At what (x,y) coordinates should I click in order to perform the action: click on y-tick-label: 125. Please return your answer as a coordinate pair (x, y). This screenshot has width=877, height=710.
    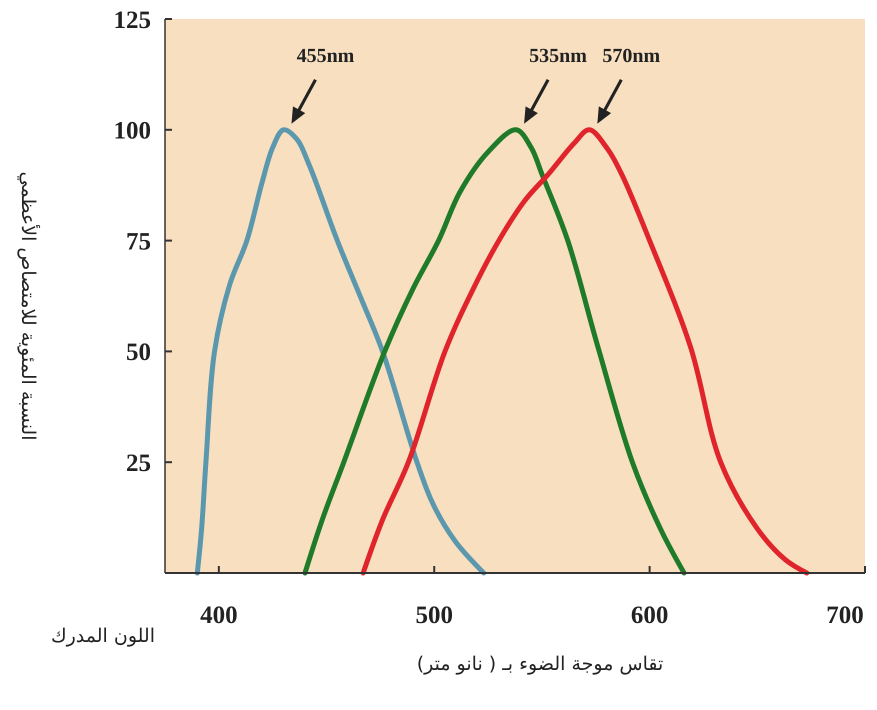
    Looking at the image, I should click on (132, 20).